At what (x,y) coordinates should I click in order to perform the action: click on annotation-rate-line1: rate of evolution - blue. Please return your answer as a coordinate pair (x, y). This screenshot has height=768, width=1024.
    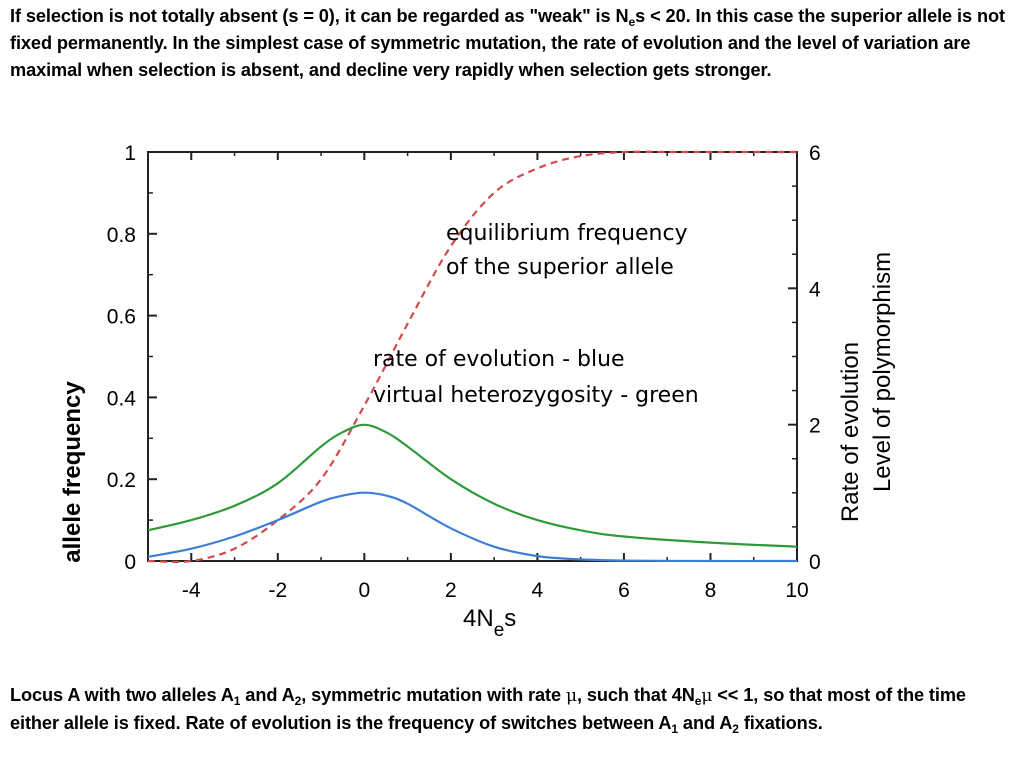
    Looking at the image, I should click on (499, 359).